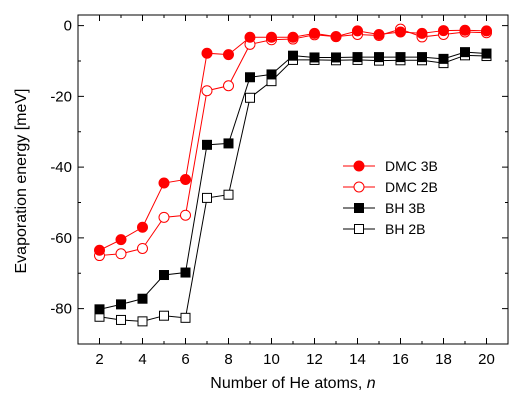  What do you see at coordinates (271, 359) in the screenshot?
I see `x-tick-label: 10` at bounding box center [271, 359].